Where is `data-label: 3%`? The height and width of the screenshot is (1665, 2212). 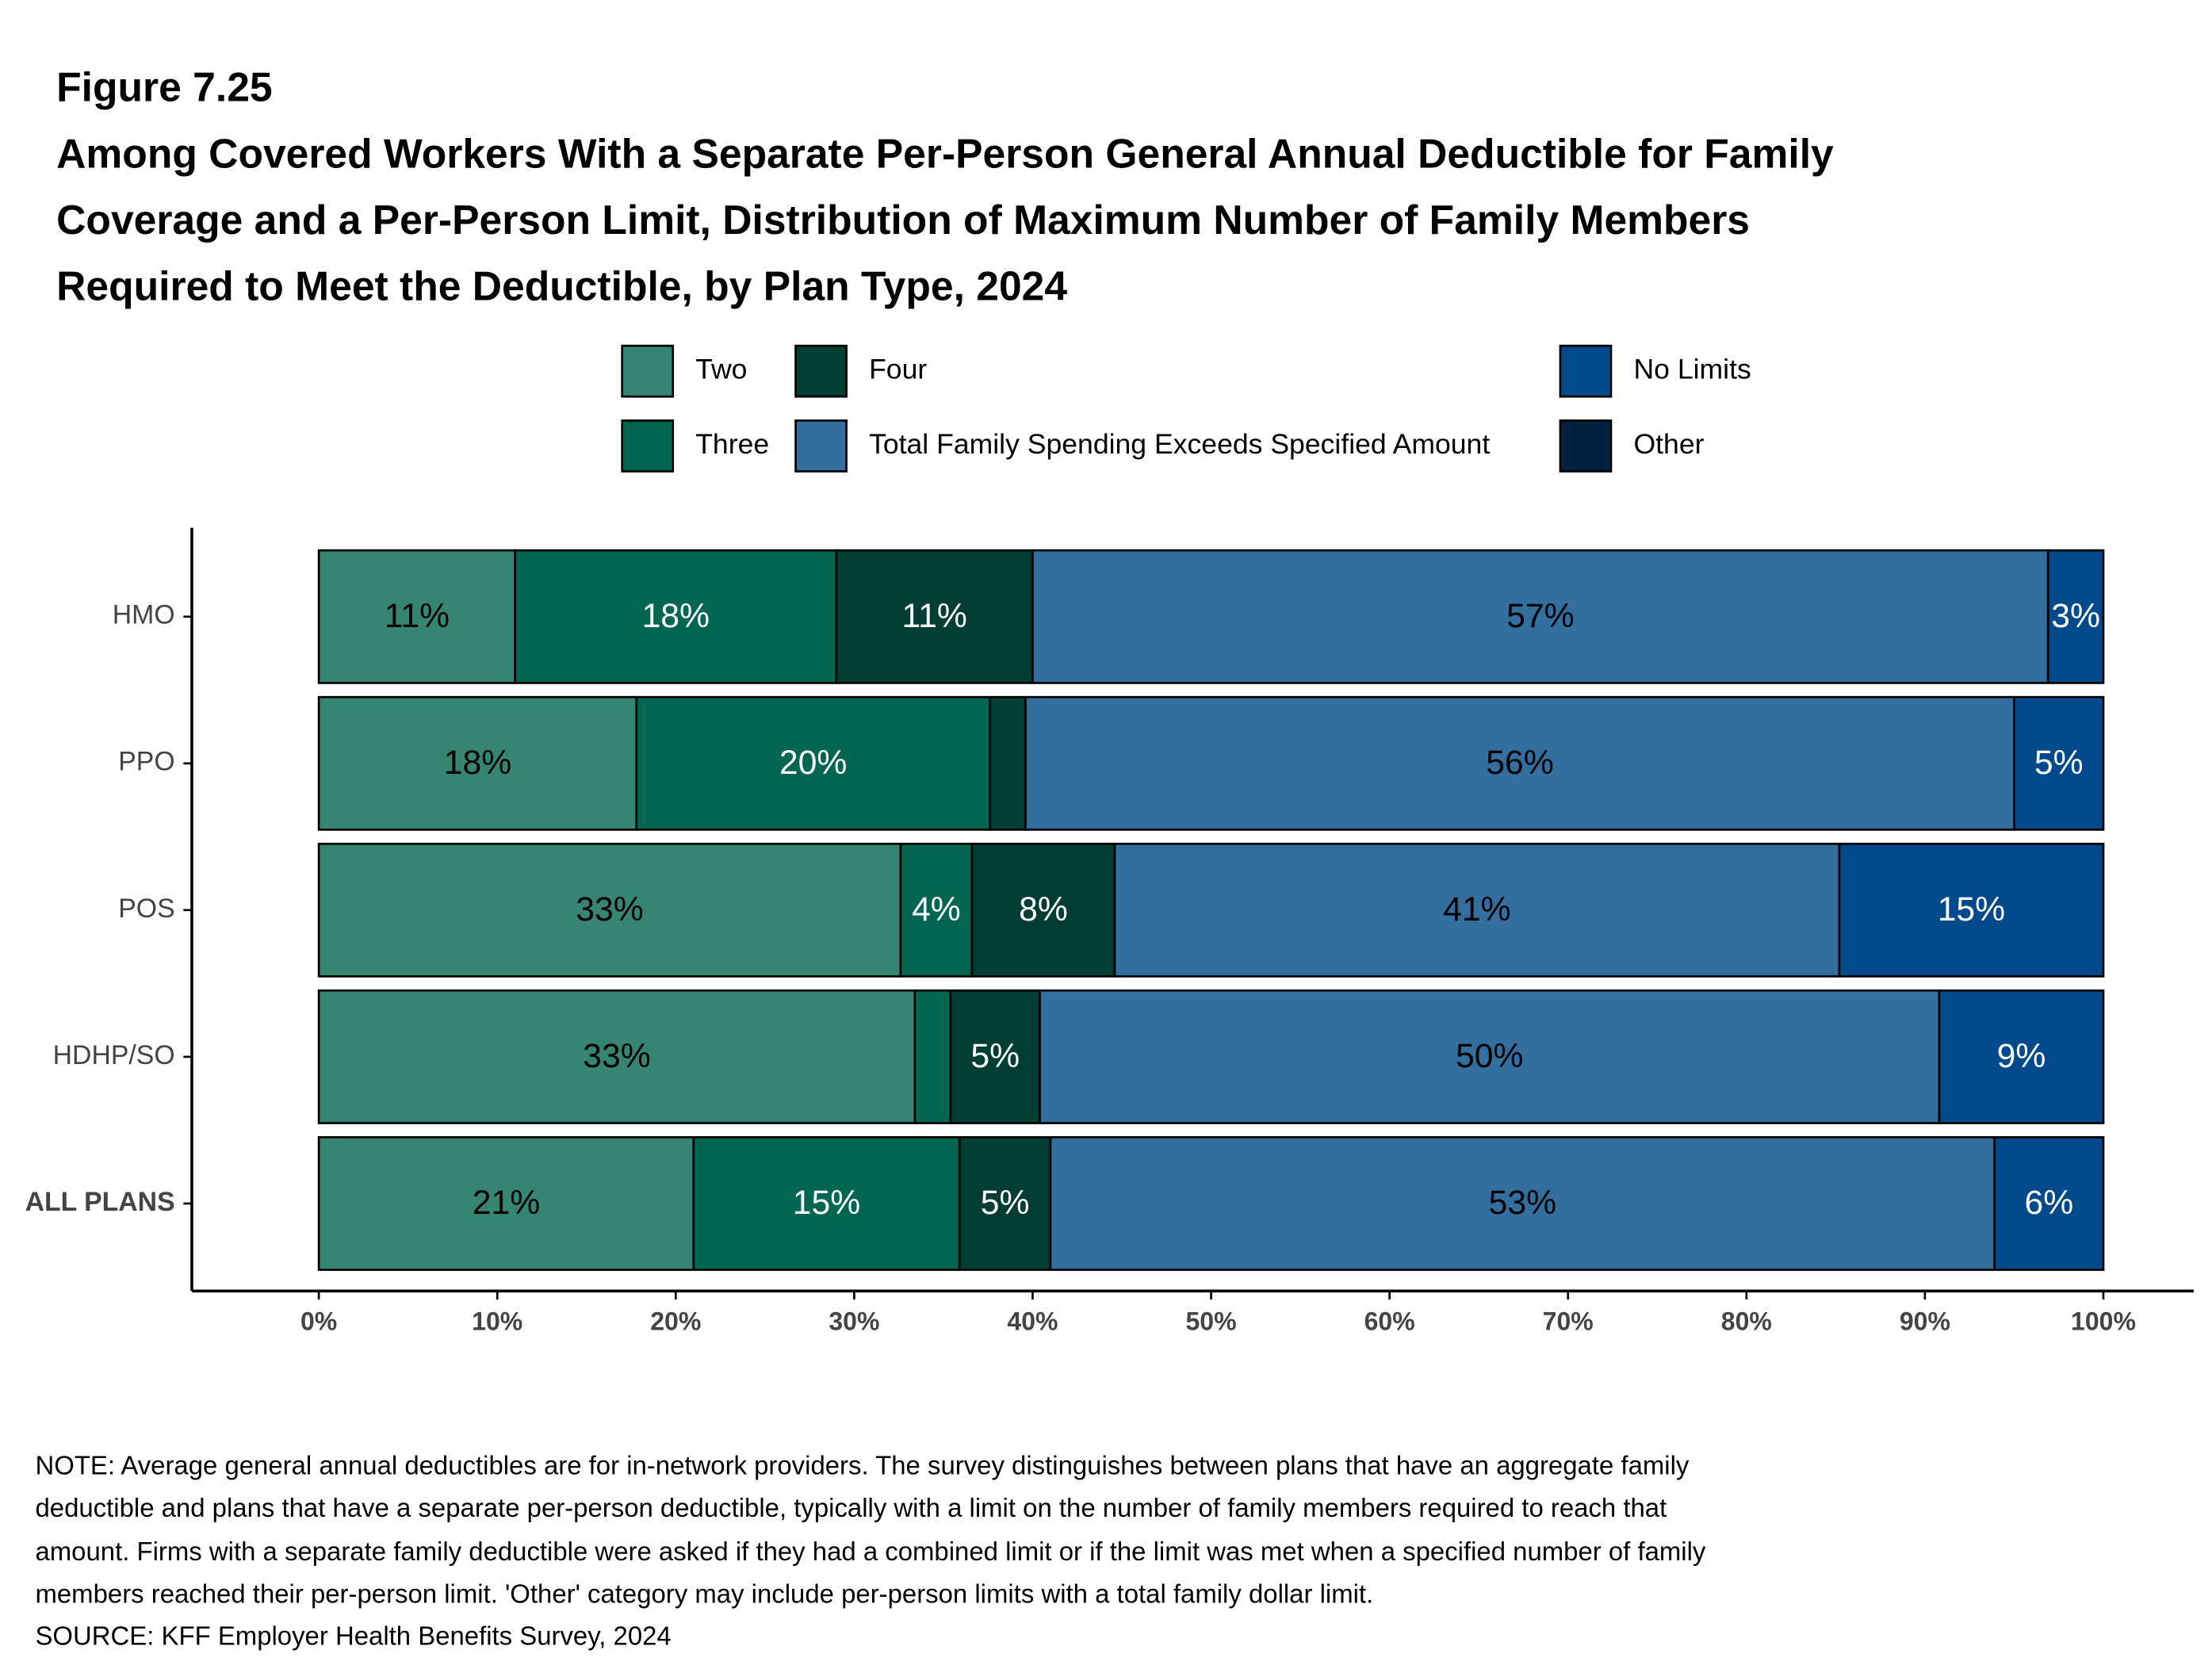
data-label: 3% is located at coordinates (2075, 616).